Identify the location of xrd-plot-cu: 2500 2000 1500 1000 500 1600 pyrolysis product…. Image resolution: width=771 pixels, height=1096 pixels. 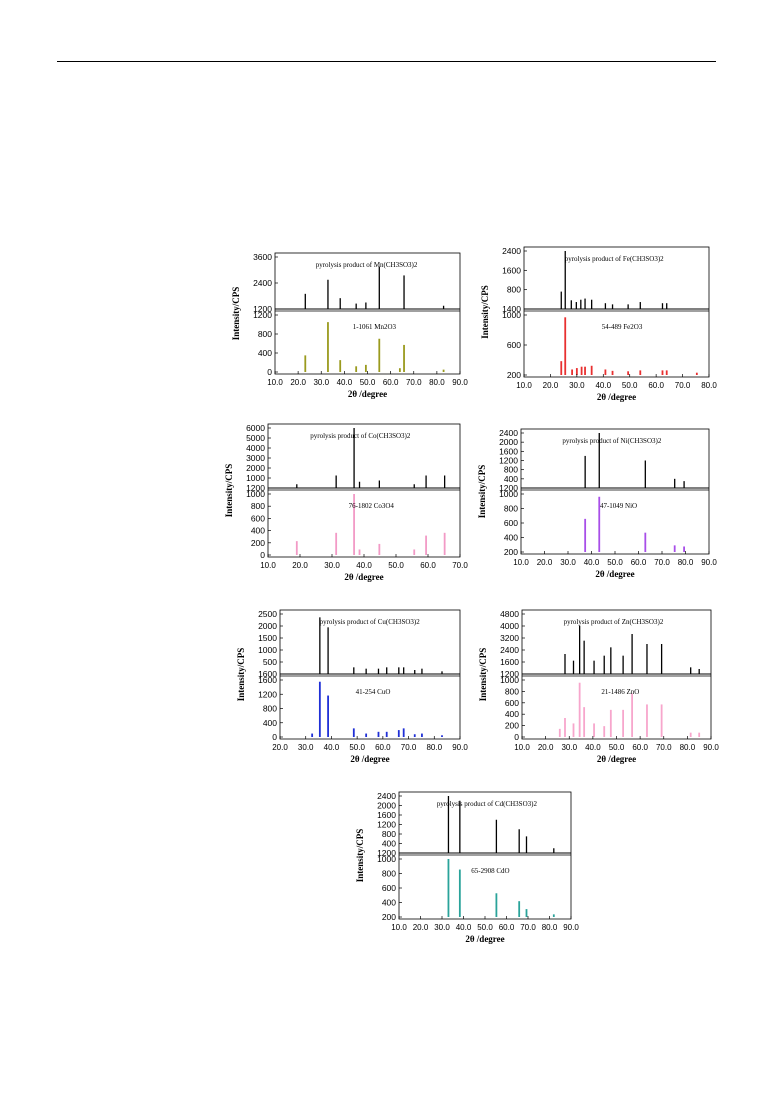
(352, 686).